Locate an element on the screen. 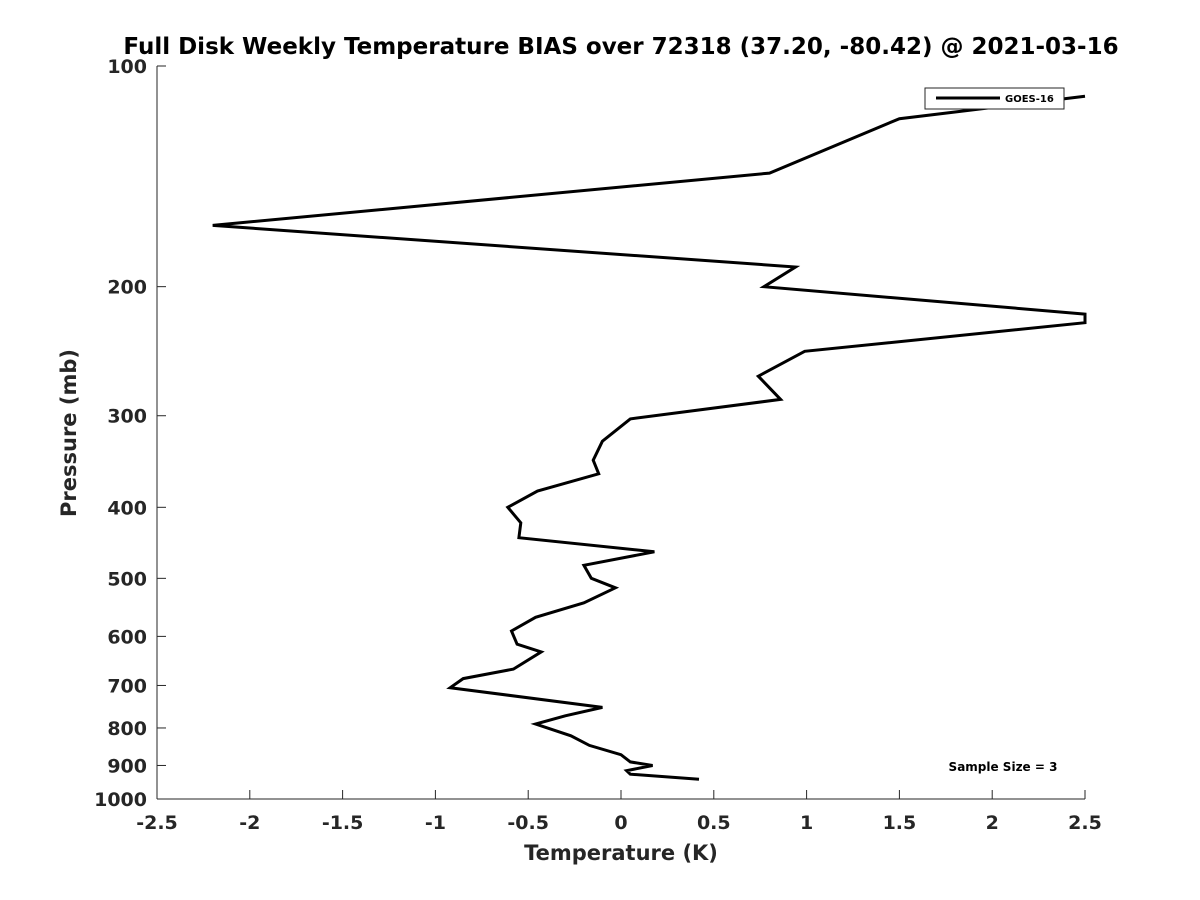 The width and height of the screenshot is (1200, 900). y-tick-label: 900 is located at coordinates (127, 766).